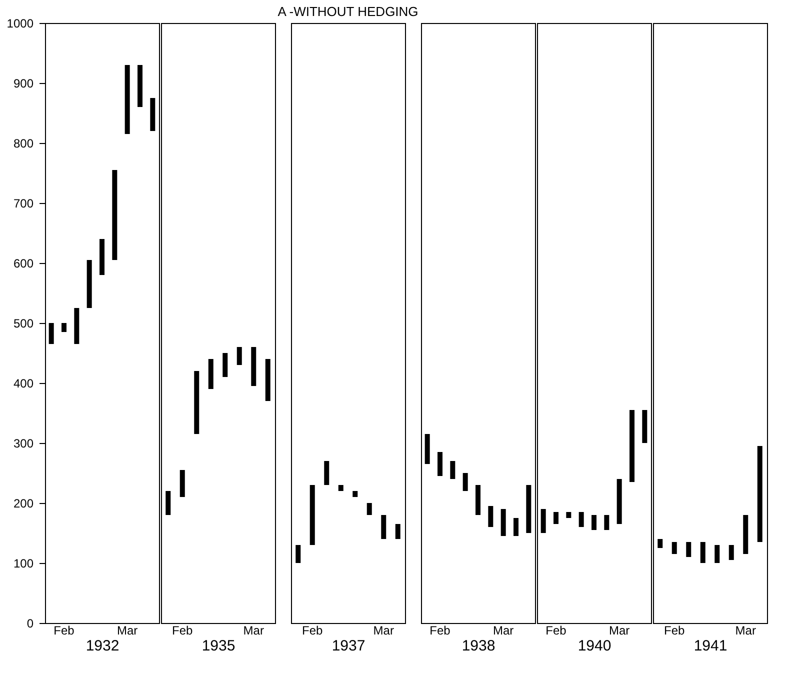 The image size is (799, 686). What do you see at coordinates (349, 646) in the screenshot?
I see `x-axis-title: 1937` at bounding box center [349, 646].